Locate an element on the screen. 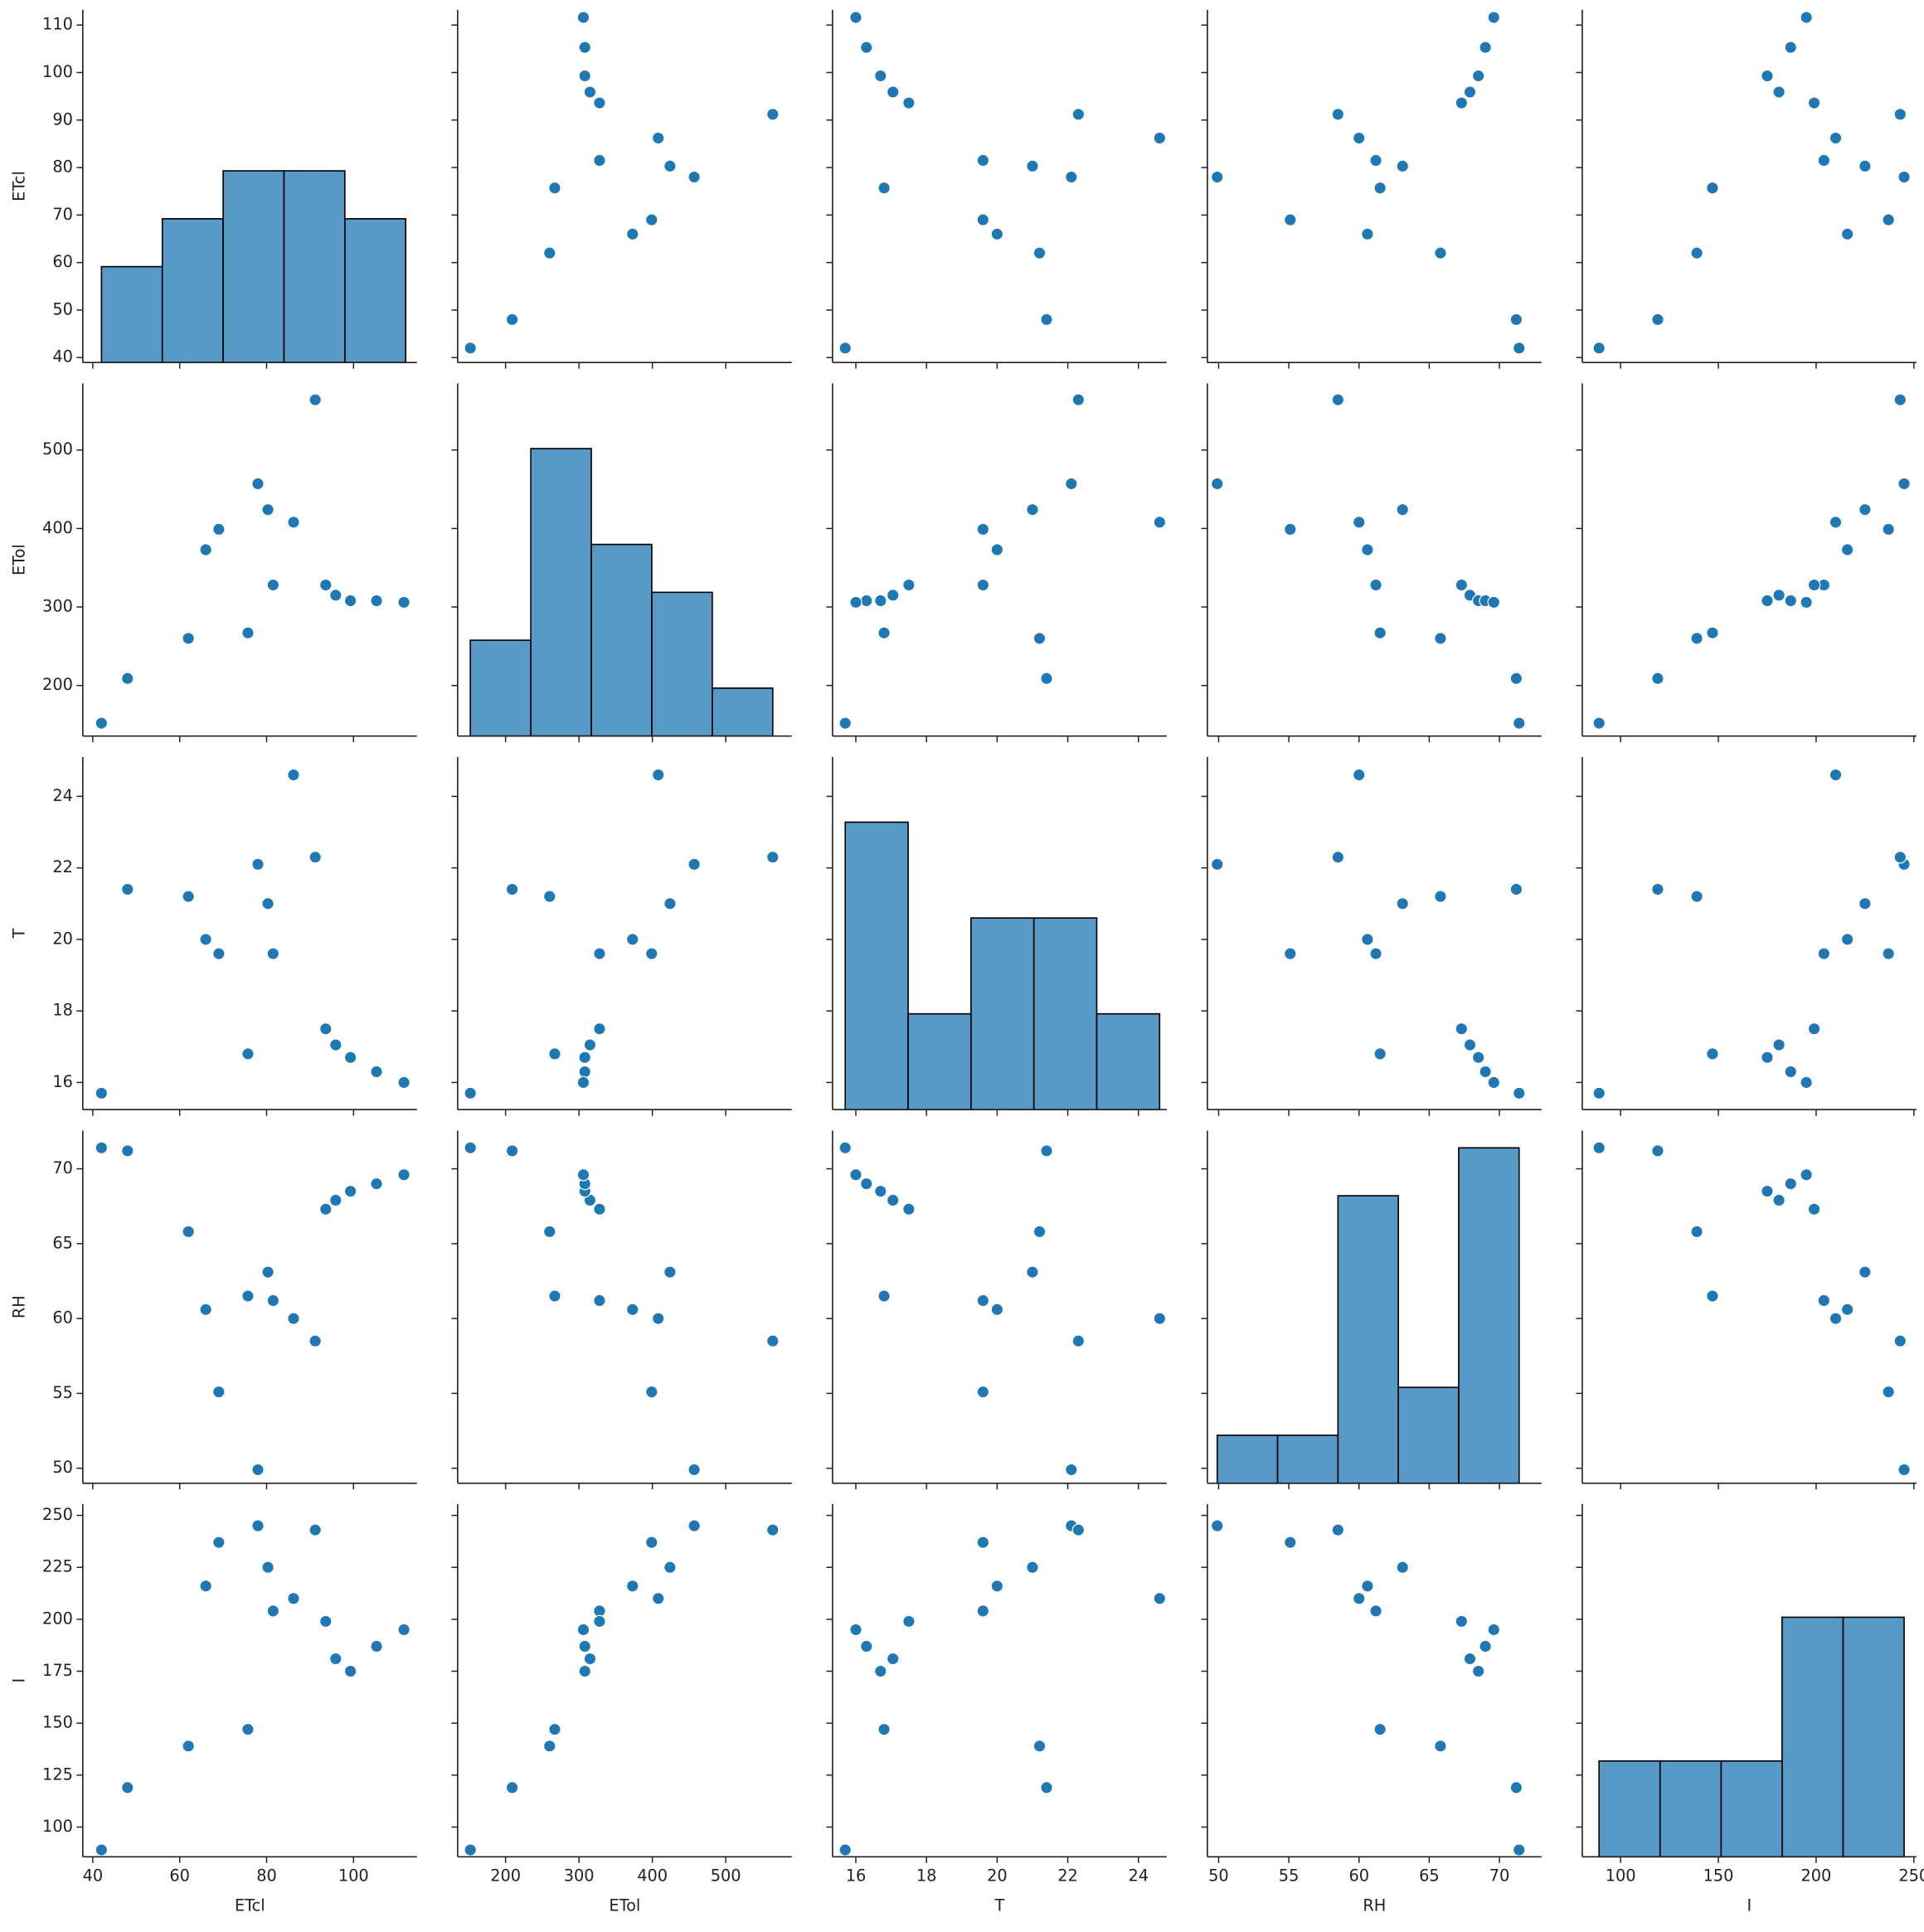 This screenshot has height=1932, width=1924. y-tick-label: 60 is located at coordinates (63, 261).